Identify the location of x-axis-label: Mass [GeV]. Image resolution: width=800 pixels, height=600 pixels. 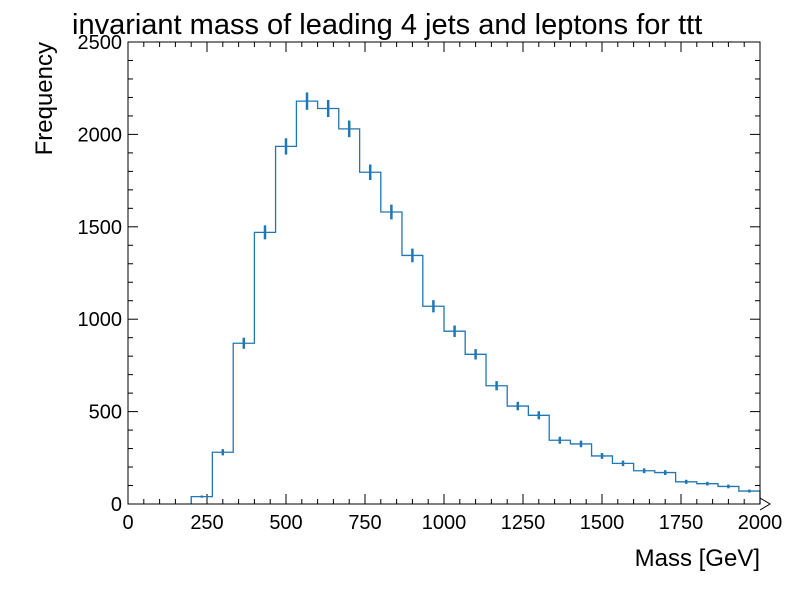
(697, 558).